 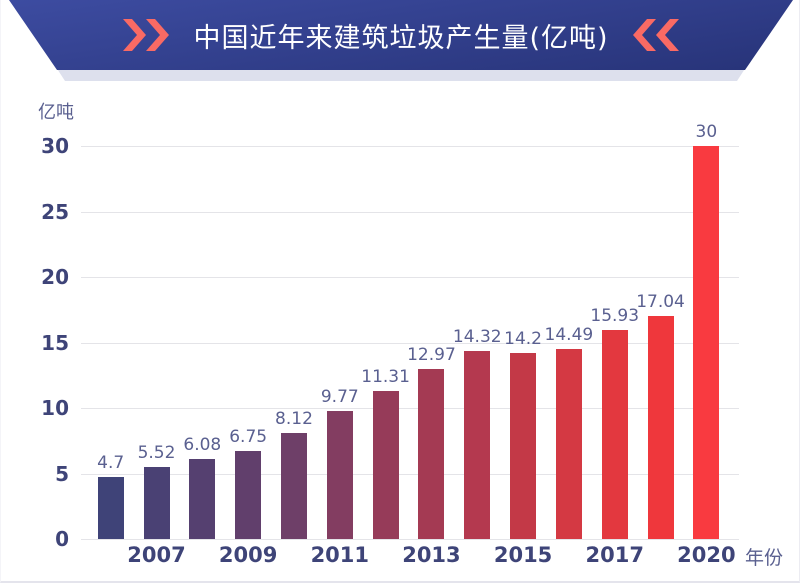 I want to click on bar-value-label-2010: 8.12, so click(x=294, y=418).